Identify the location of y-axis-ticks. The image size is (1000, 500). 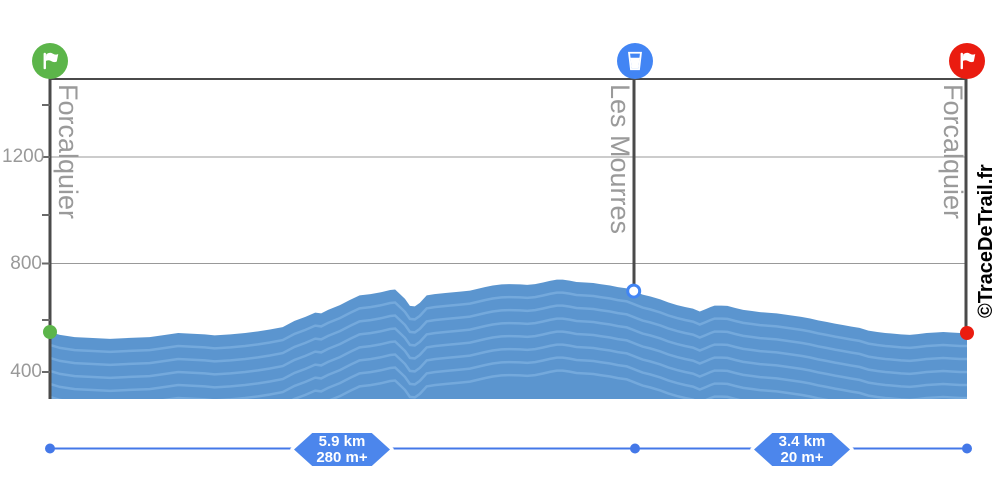
(46, 238).